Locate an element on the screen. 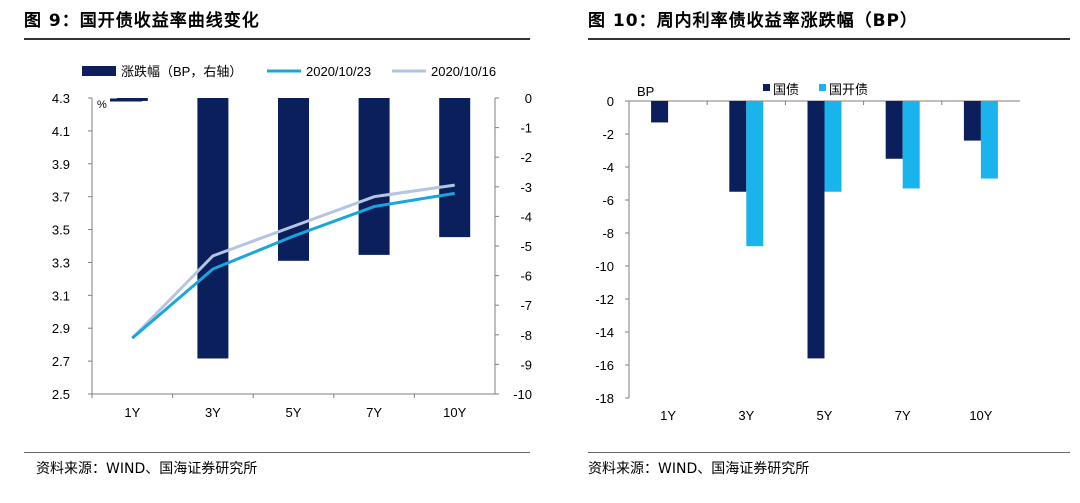 The height and width of the screenshot is (503, 1080). right-title-rule is located at coordinates (829, 39).